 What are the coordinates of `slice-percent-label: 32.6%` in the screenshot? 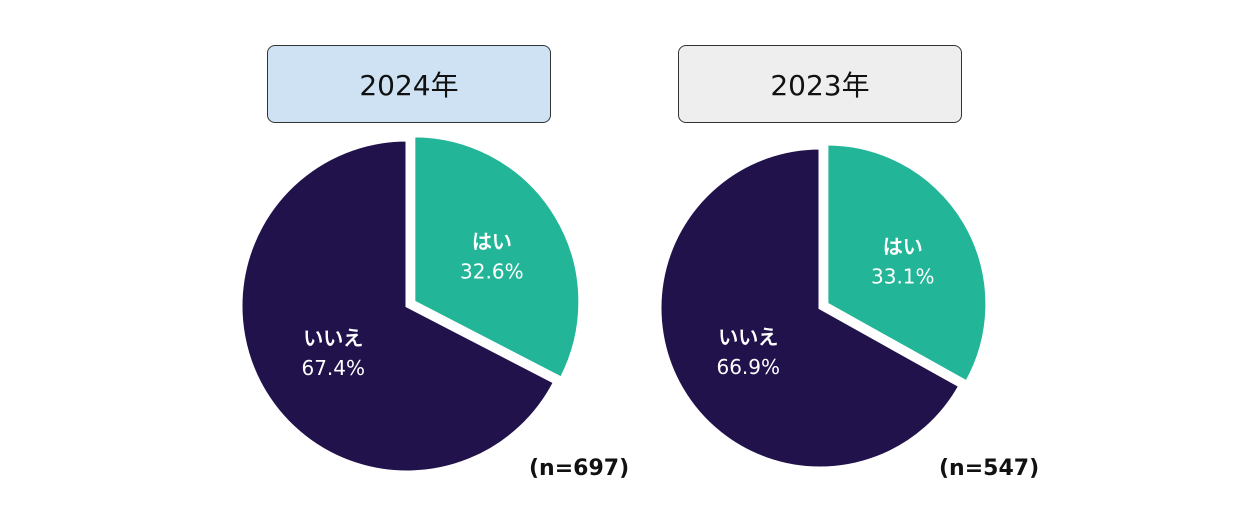 It's located at (492, 271).